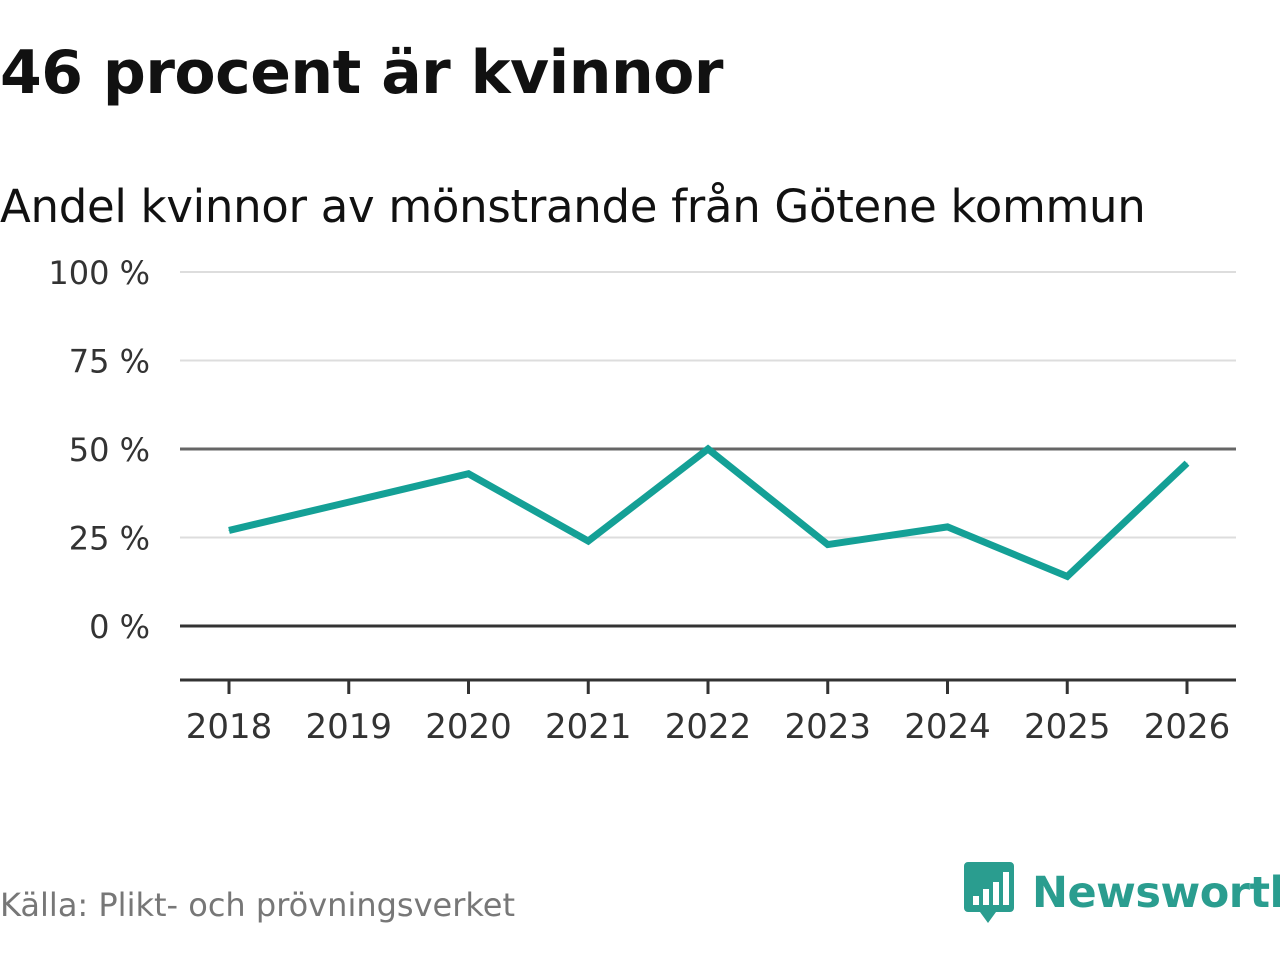 The image size is (1280, 960). I want to click on x-tick-label-2024: 2024, so click(947, 727).